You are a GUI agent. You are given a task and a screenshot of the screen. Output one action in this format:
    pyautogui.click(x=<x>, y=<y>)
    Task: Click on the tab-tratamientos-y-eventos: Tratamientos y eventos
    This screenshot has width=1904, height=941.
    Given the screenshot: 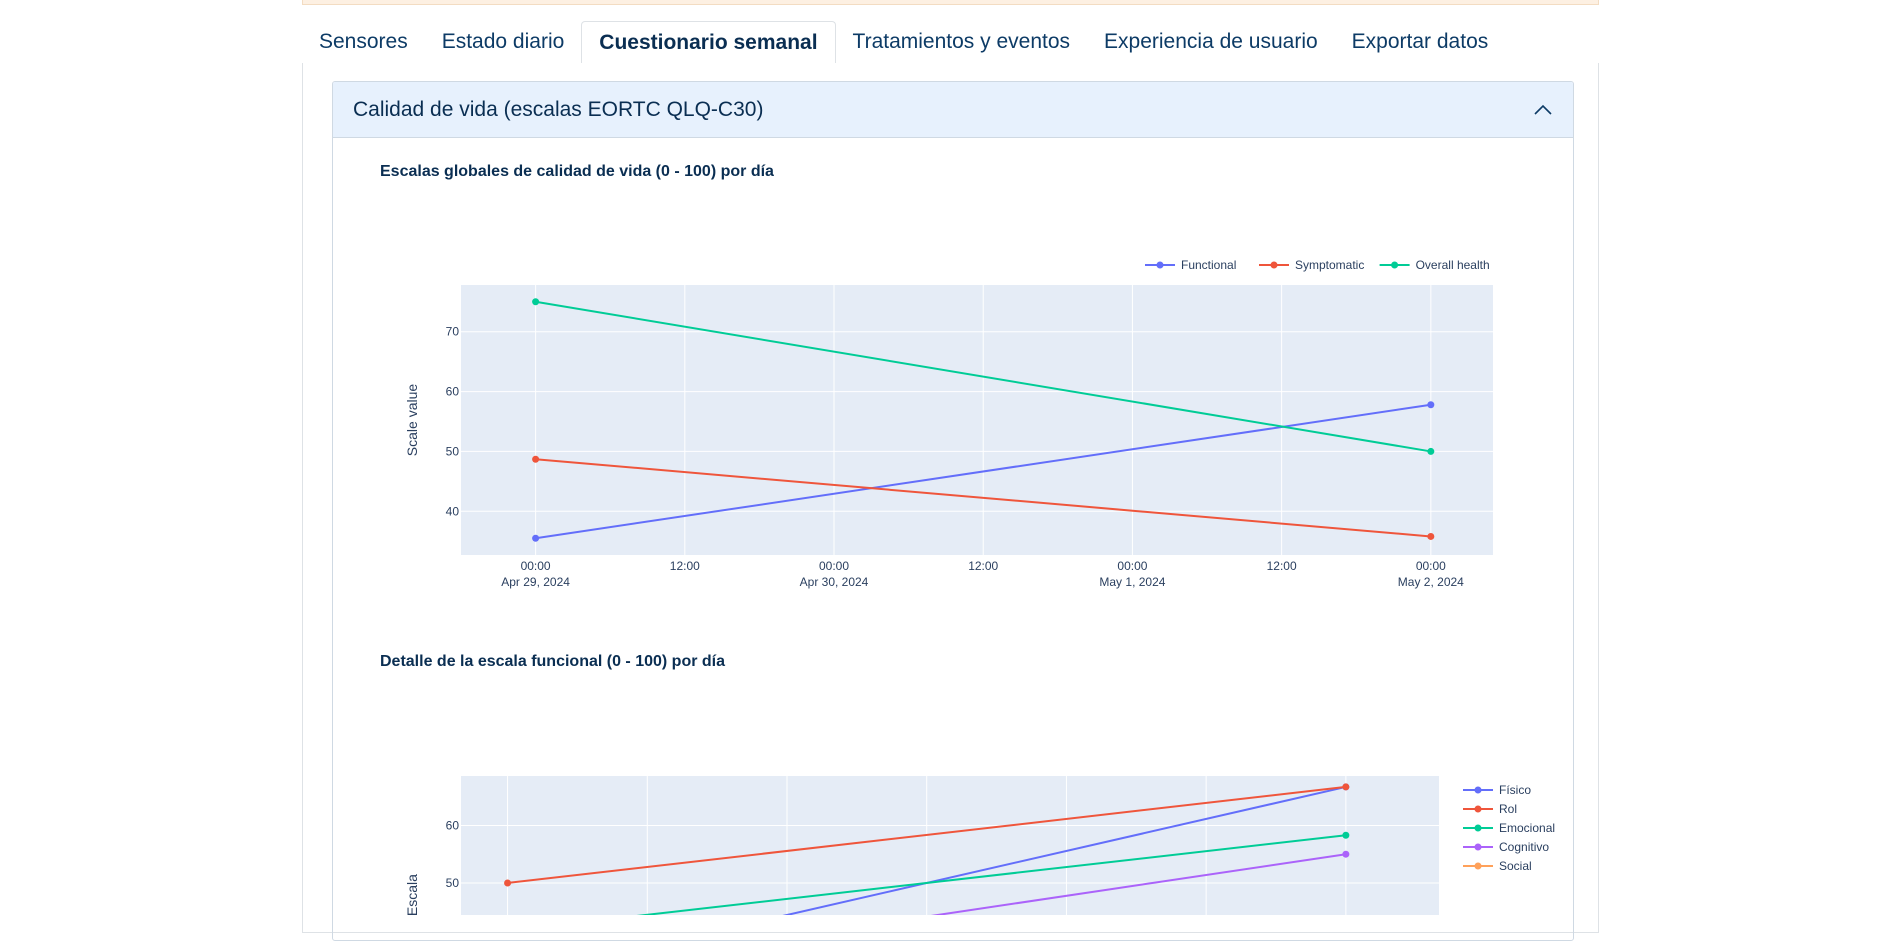 What is the action you would take?
    pyautogui.click(x=961, y=41)
    